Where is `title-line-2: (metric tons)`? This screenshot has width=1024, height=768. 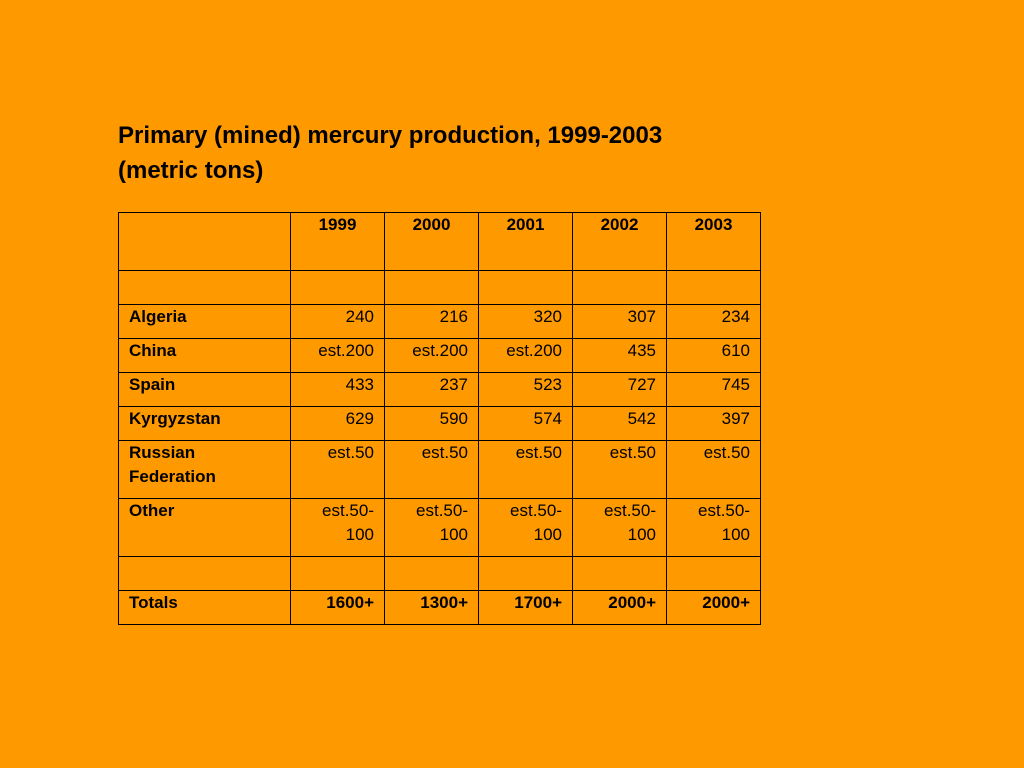 title-line-2: (metric tons) is located at coordinates (191, 170).